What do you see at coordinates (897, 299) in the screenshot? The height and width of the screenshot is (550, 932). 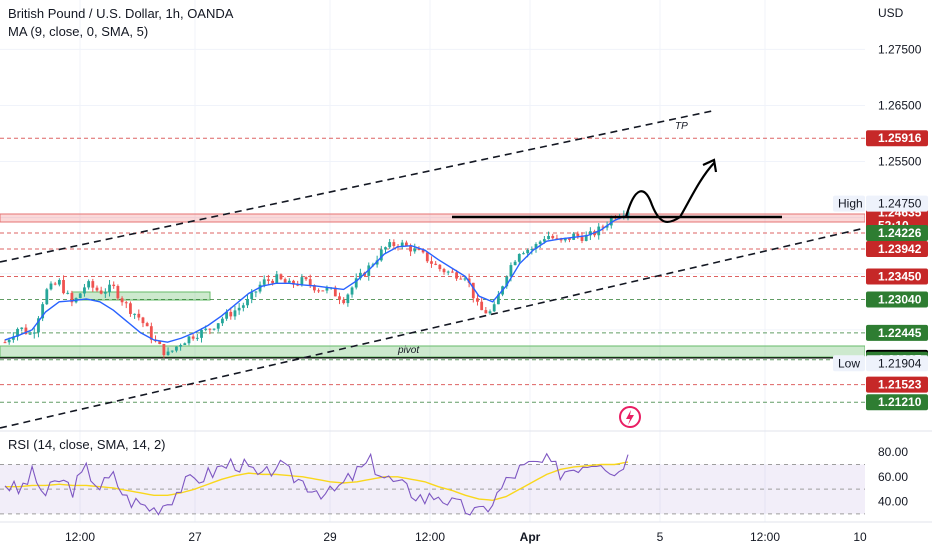 I see `price-tag: 1.23040` at bounding box center [897, 299].